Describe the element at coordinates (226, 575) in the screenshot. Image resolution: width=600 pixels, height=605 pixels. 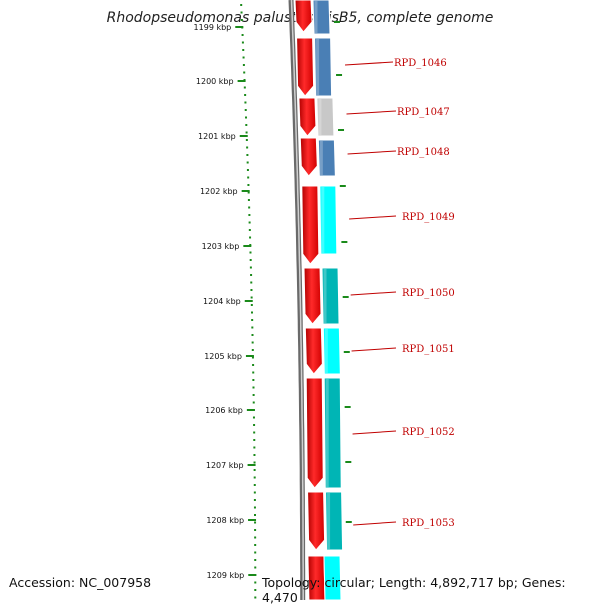
I see `tick-label: 1209 kbp` at that location.